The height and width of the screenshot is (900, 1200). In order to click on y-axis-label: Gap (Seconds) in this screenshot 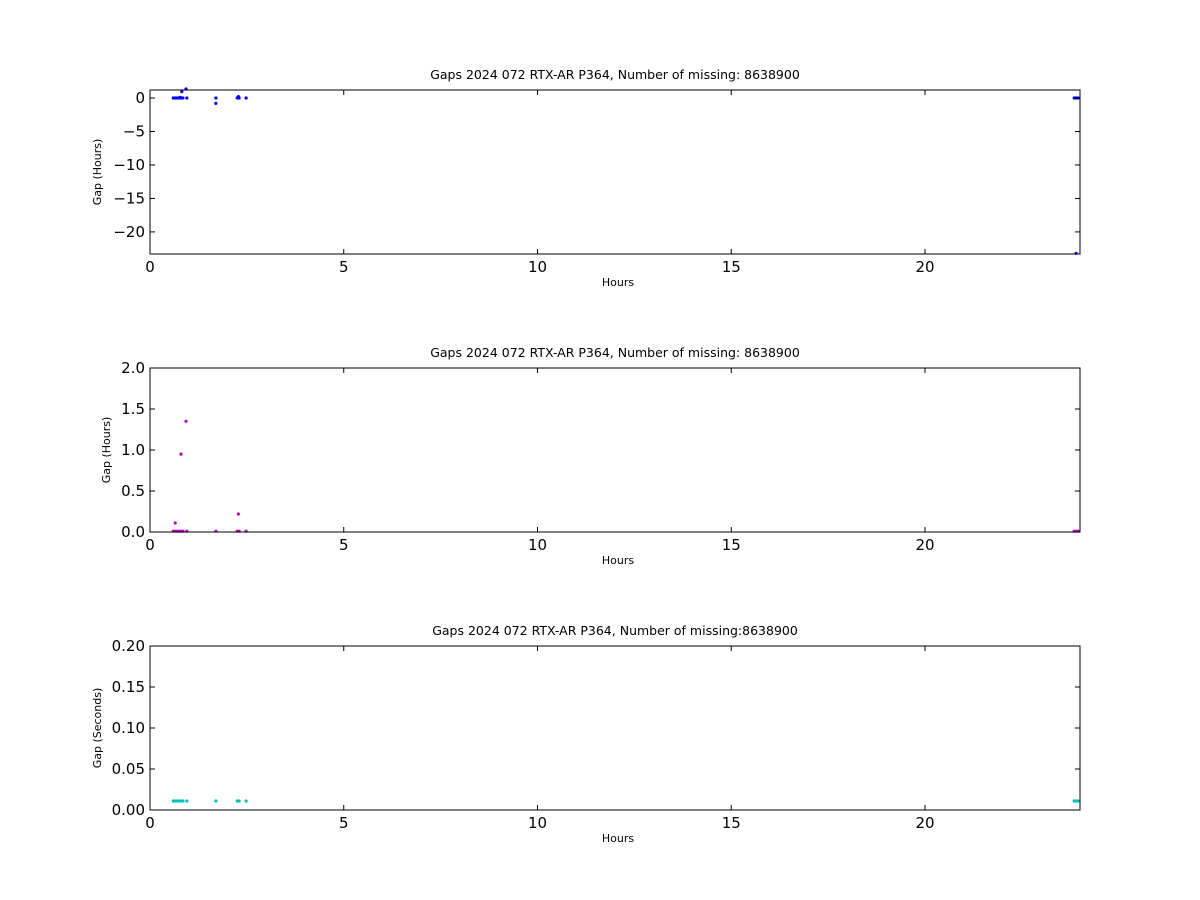, I will do `click(97, 728)`.